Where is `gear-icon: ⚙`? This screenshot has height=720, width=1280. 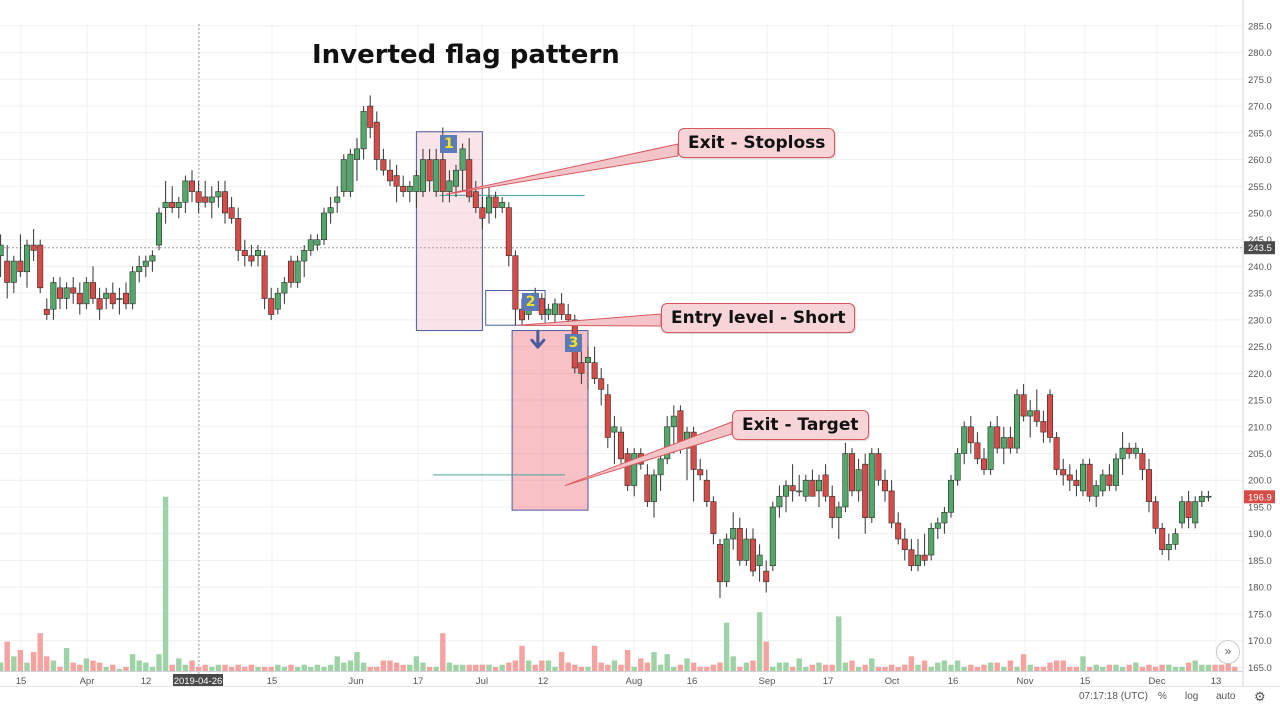
gear-icon: ⚙ is located at coordinates (1260, 696).